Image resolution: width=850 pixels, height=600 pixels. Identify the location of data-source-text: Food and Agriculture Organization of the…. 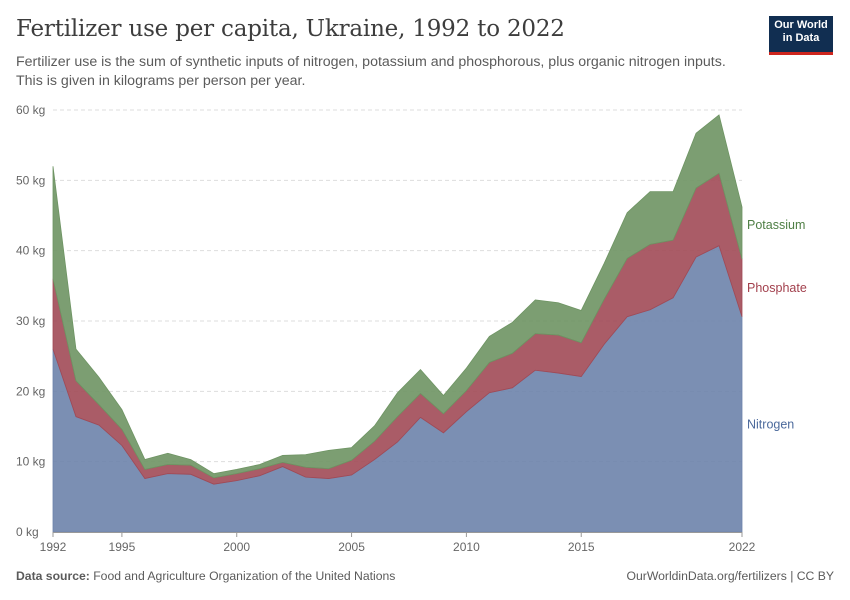
(244, 576).